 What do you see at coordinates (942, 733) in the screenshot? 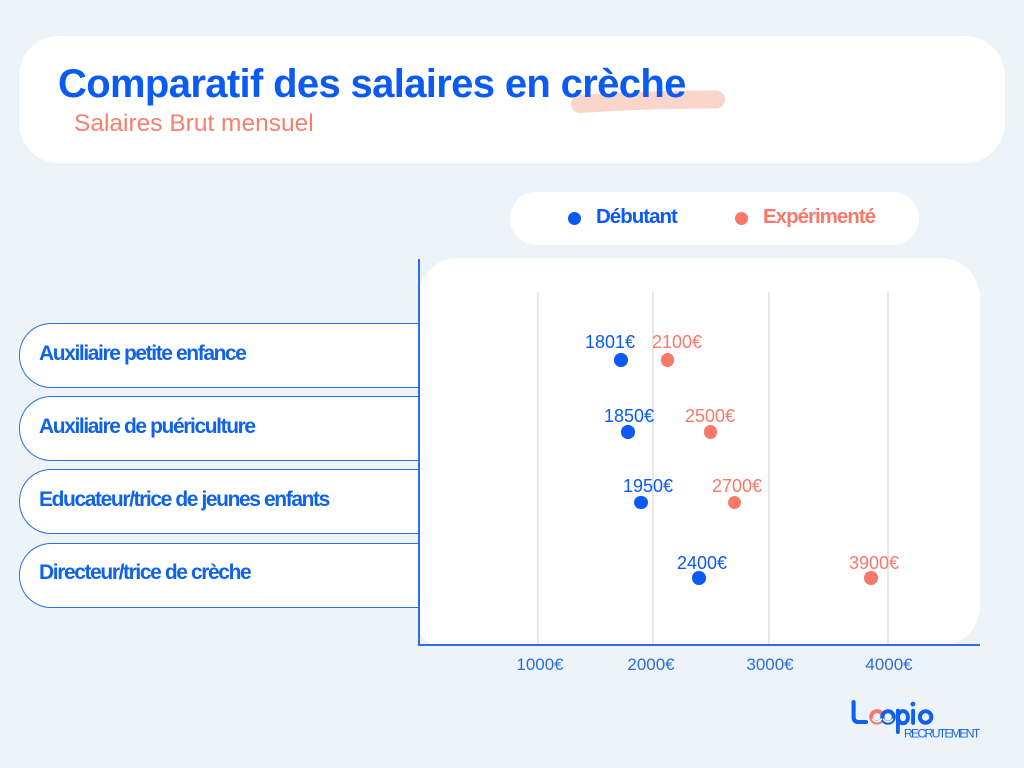
I see `svg-text: RECRUTEMENT` at bounding box center [942, 733].